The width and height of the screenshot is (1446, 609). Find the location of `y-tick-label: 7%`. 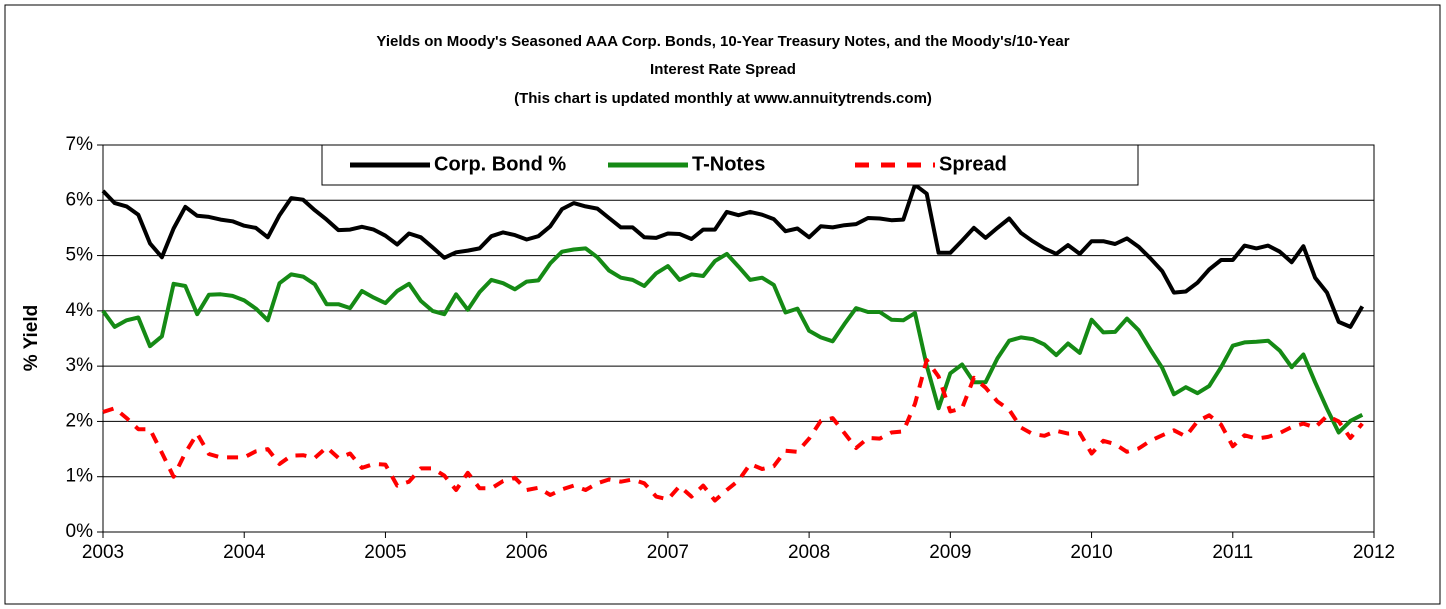

y-tick-label: 7% is located at coordinates (80, 144).